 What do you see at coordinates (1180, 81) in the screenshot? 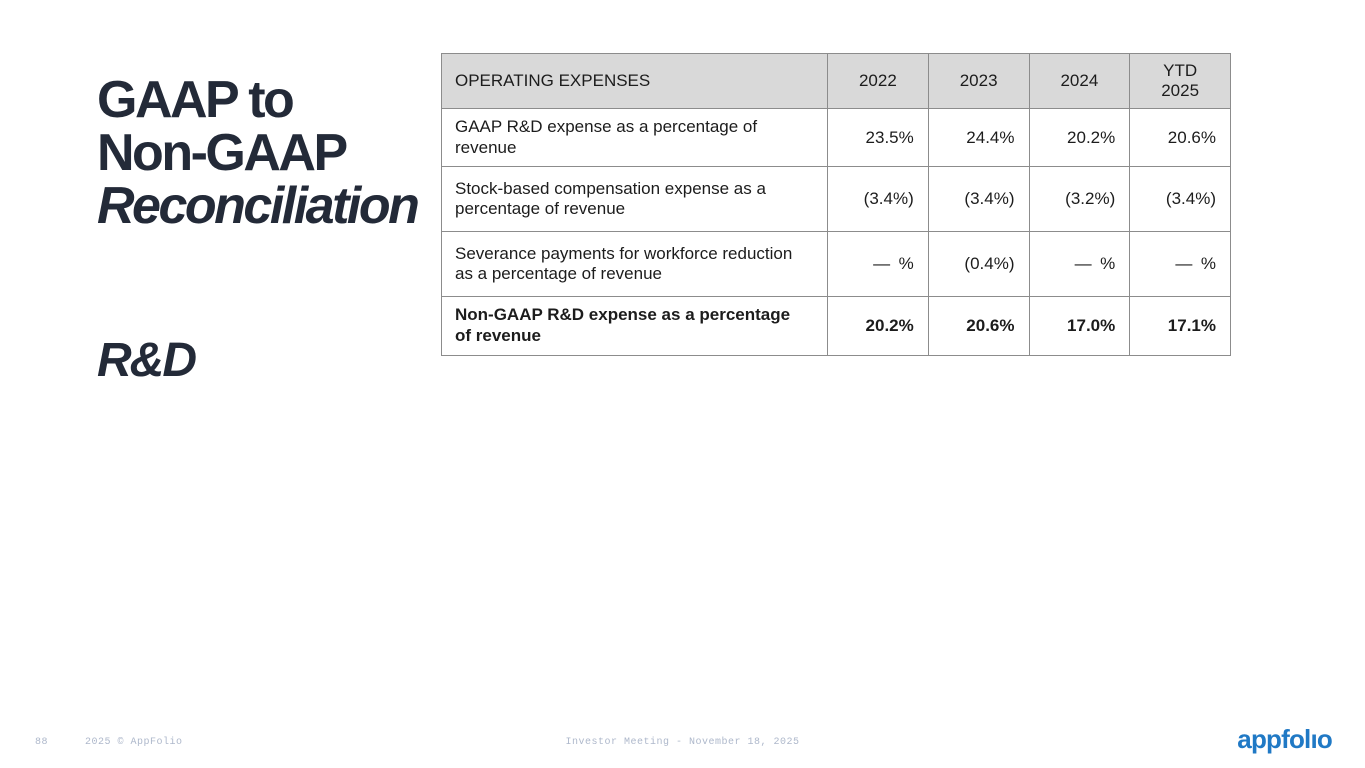
I see `column-header-ytd-2025: YTD 2025` at bounding box center [1180, 81].